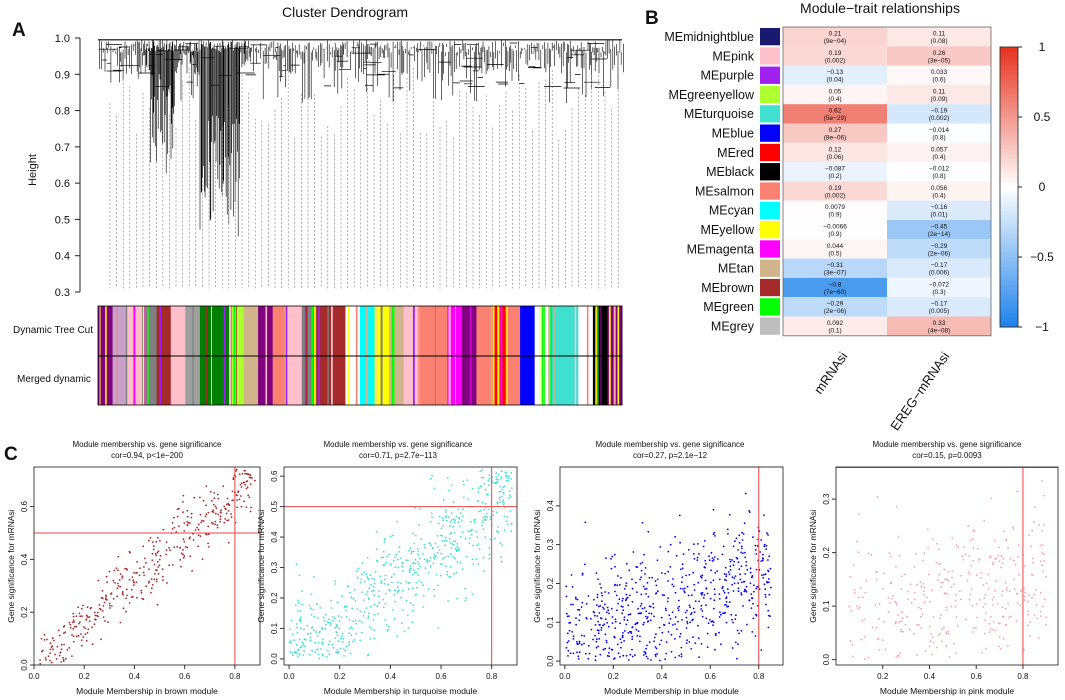  What do you see at coordinates (939, 323) in the screenshot?
I see `heatmap-cell-corr: 0.33` at bounding box center [939, 323].